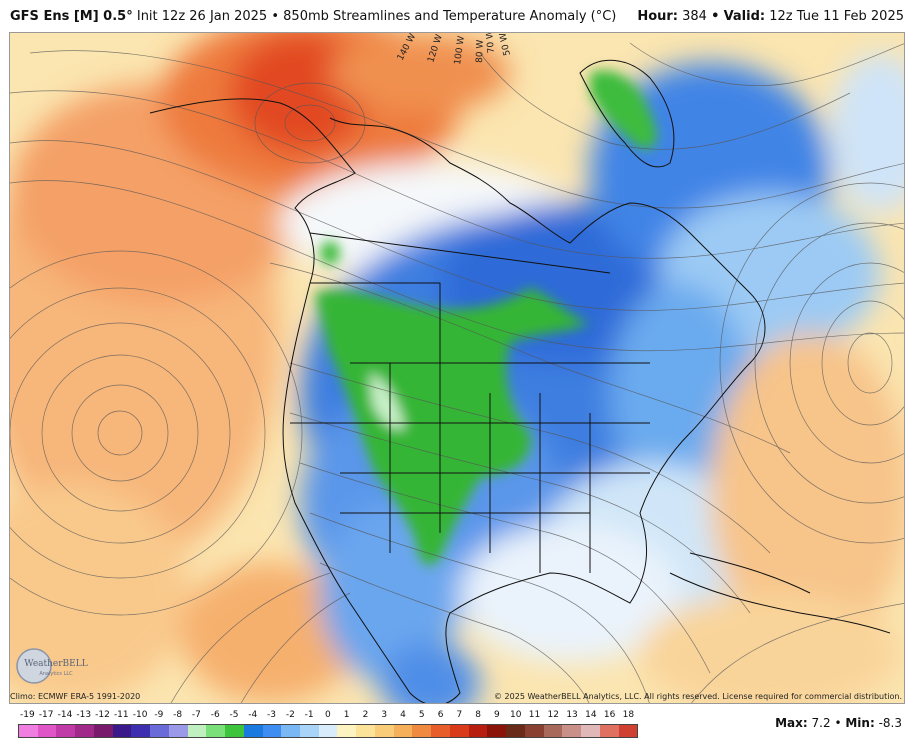 The width and height of the screenshot is (914, 750). What do you see at coordinates (515, 715) in the screenshot?
I see `legend-tick: 10` at bounding box center [515, 715].